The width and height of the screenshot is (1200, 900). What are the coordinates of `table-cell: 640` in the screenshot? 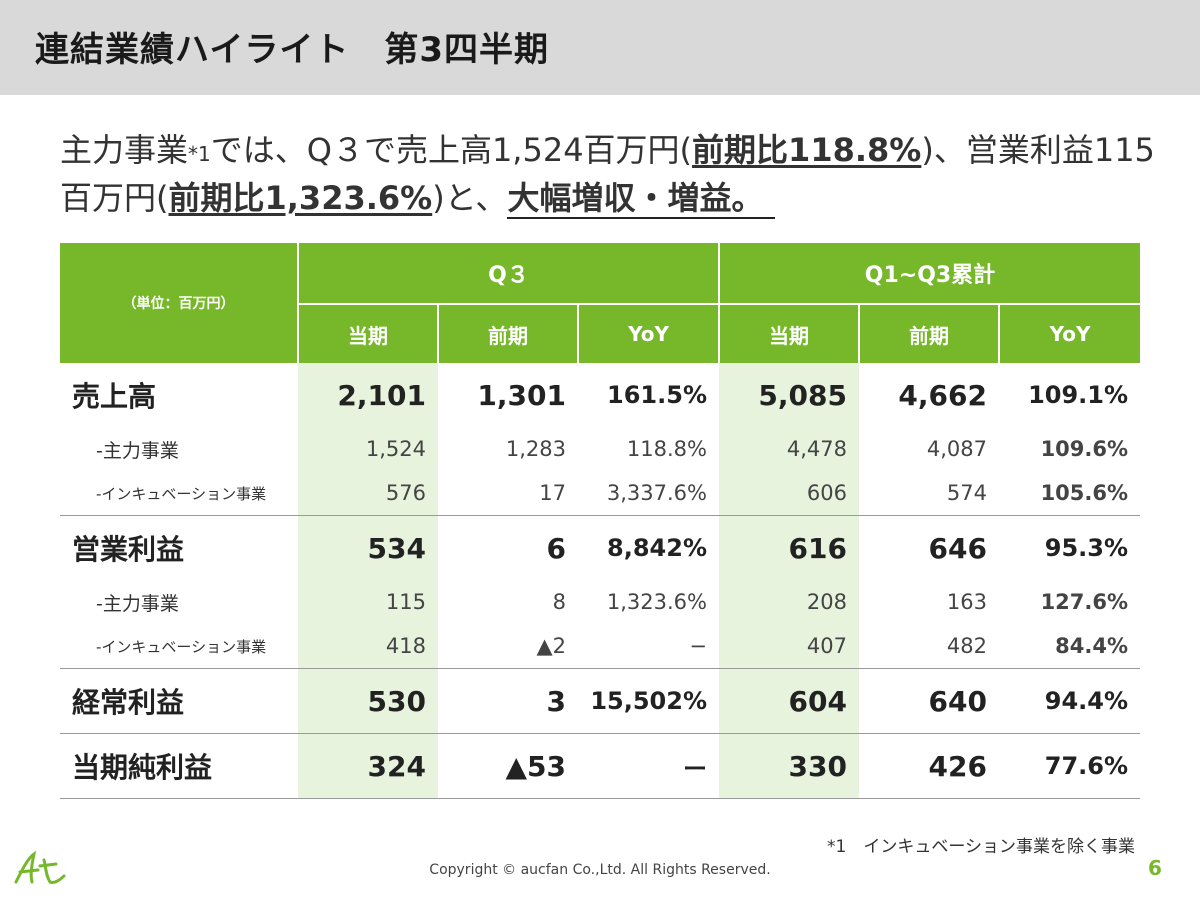 It's located at (929, 701).